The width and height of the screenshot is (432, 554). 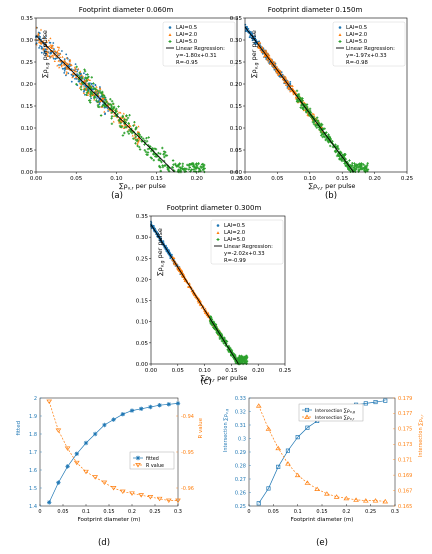 What do you see at coordinates (245, 179) in the screenshot?
I see `x-tick-label: 0.00` at bounding box center [245, 179].